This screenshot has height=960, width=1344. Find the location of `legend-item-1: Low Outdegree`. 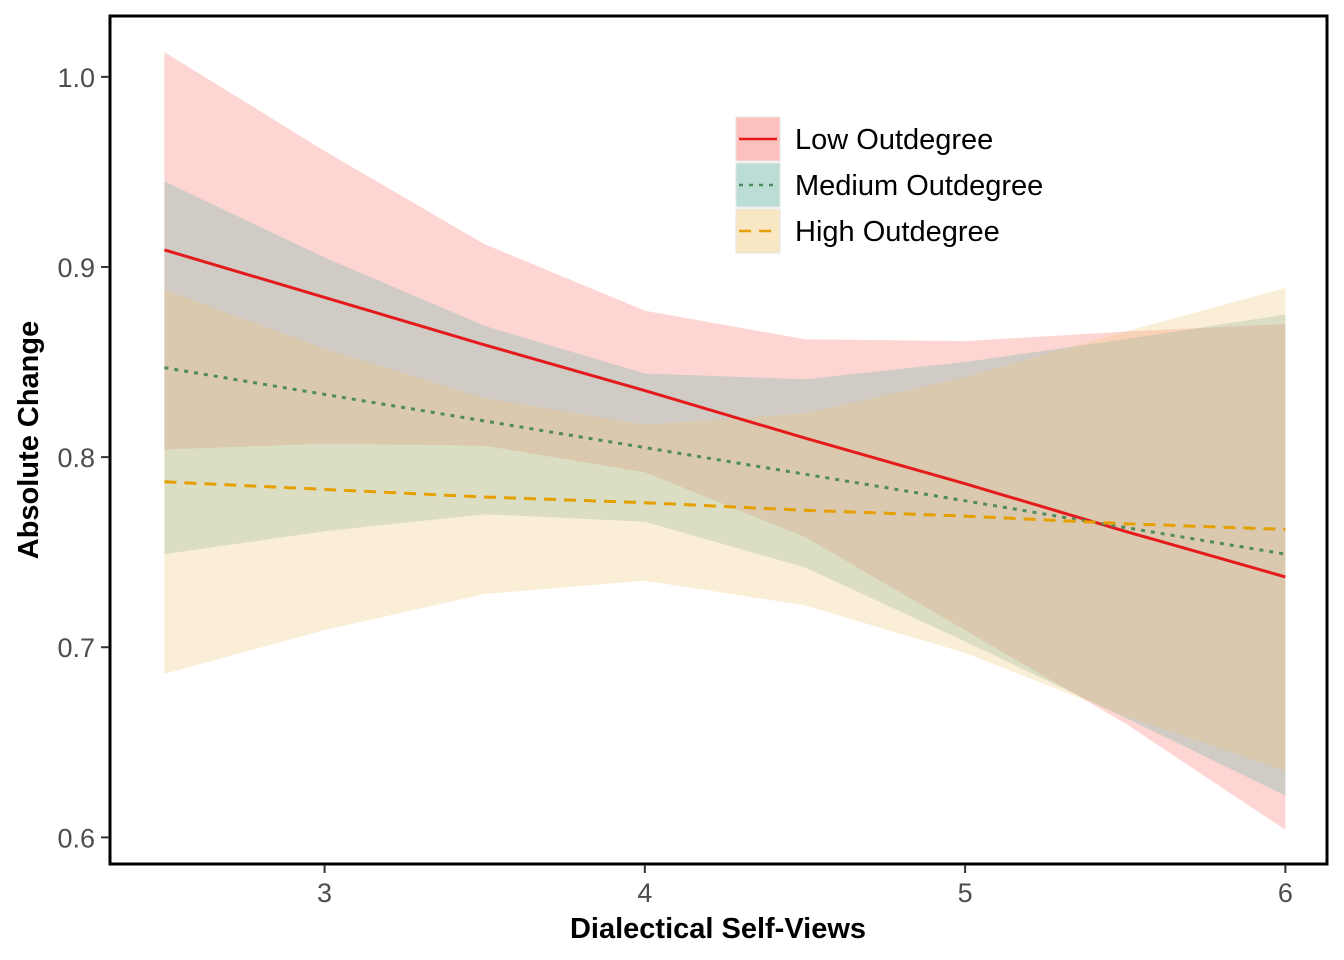

legend-item-1: Low Outdegree is located at coordinates (864, 139).